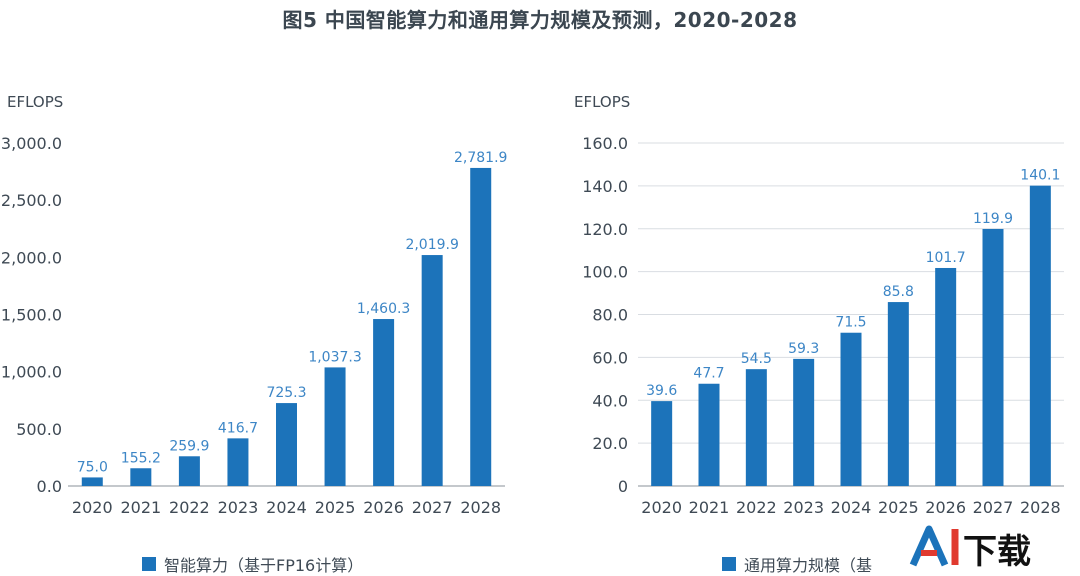 The width and height of the screenshot is (1080, 576). I want to click on data-label: 119.9, so click(993, 219).